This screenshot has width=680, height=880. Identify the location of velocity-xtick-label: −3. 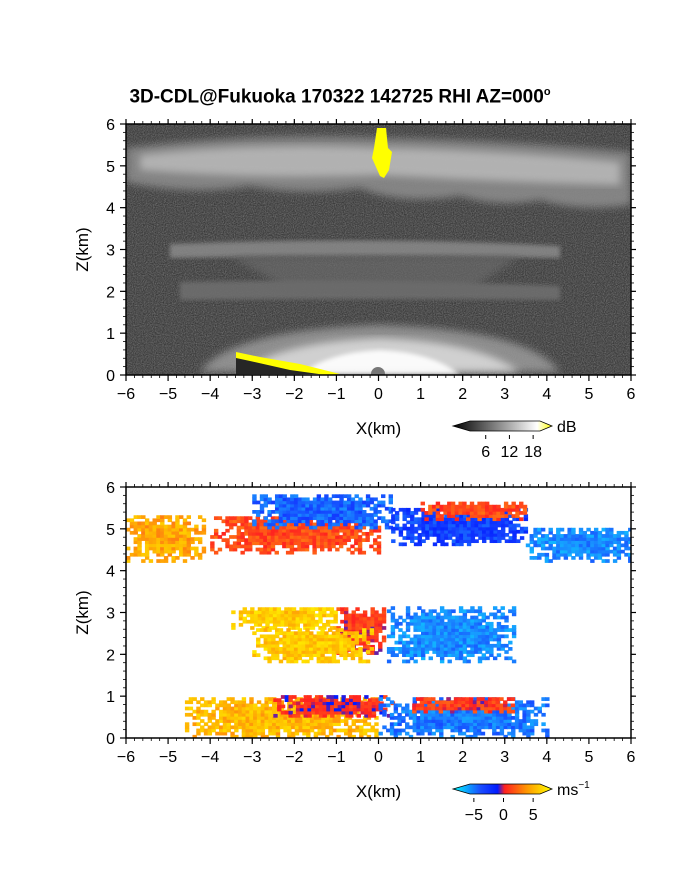
(252, 757).